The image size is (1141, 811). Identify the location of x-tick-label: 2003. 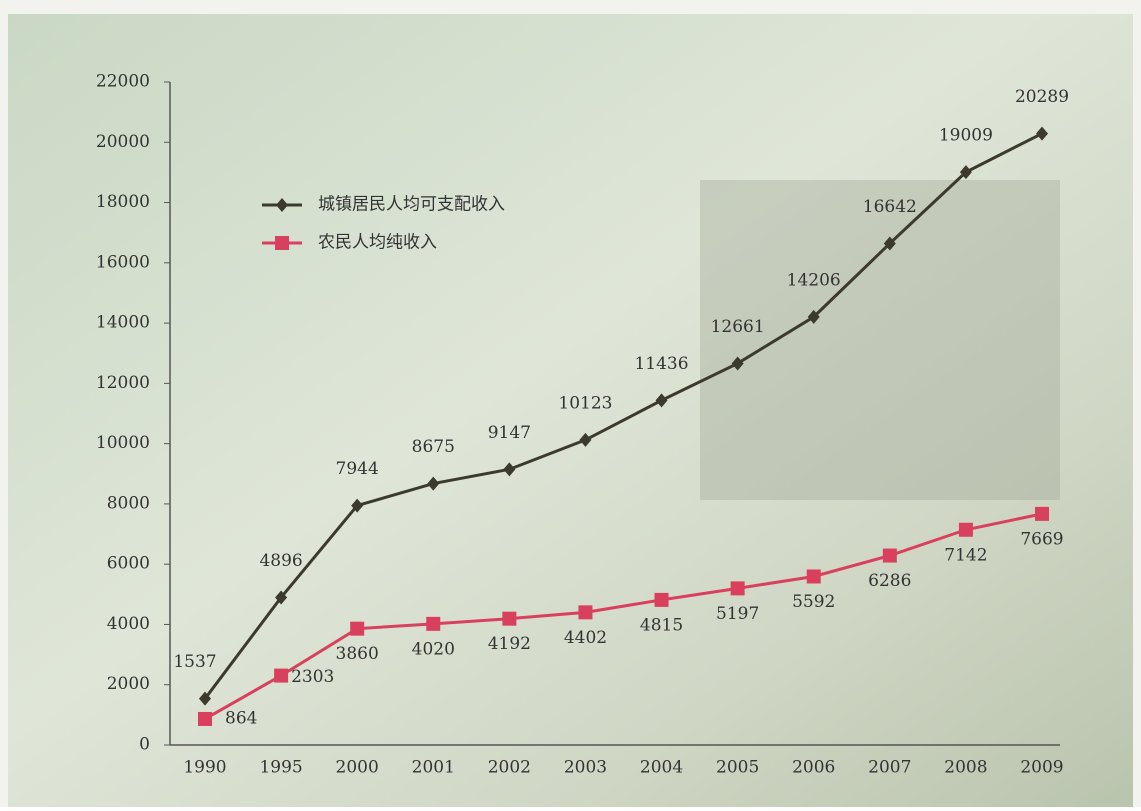
(585, 768).